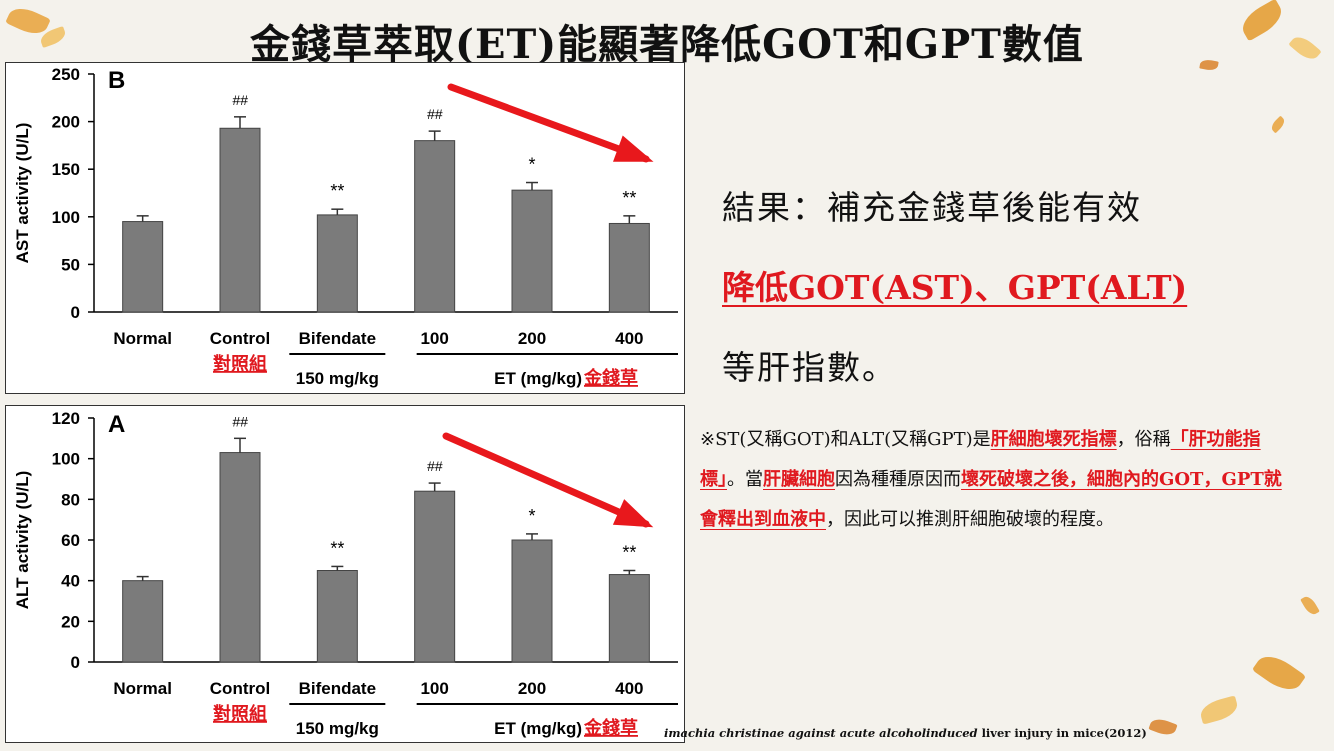  I want to click on y-axis-label: ALT activity (U/L), so click(22, 540).